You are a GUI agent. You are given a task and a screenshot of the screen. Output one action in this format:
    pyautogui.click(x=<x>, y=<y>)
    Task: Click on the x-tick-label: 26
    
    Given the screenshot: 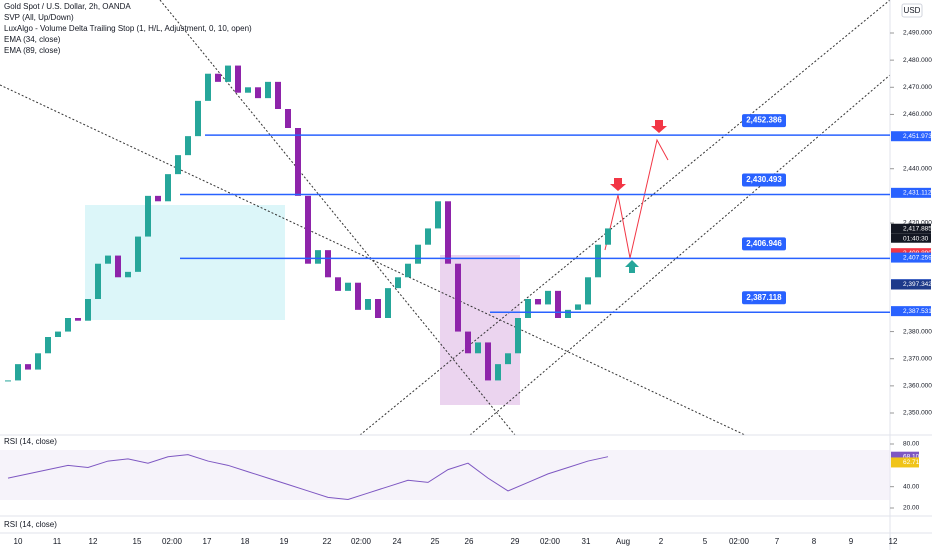 What is the action you would take?
    pyautogui.click(x=469, y=541)
    